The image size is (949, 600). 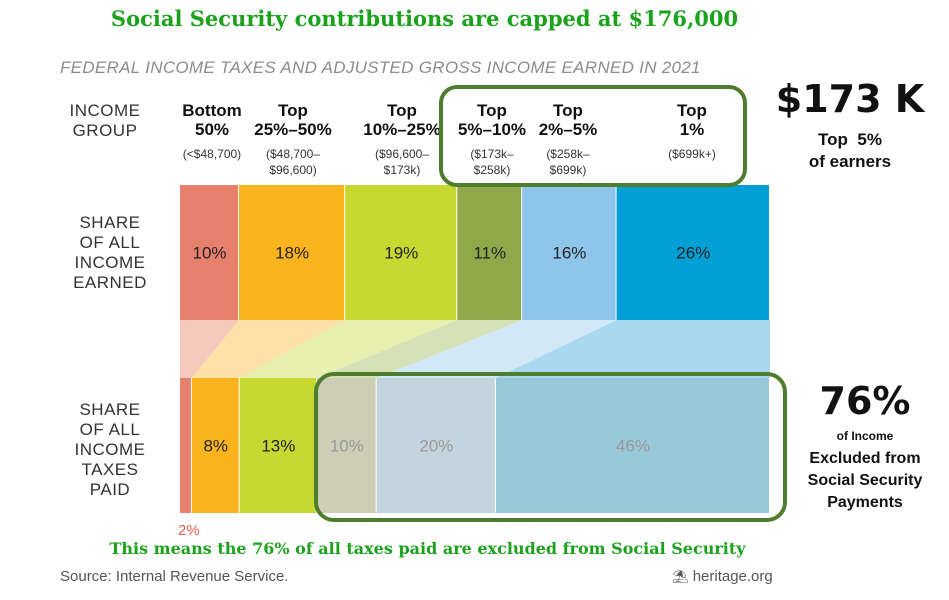 What do you see at coordinates (865, 502) in the screenshot?
I see `caption-line: Payments` at bounding box center [865, 502].